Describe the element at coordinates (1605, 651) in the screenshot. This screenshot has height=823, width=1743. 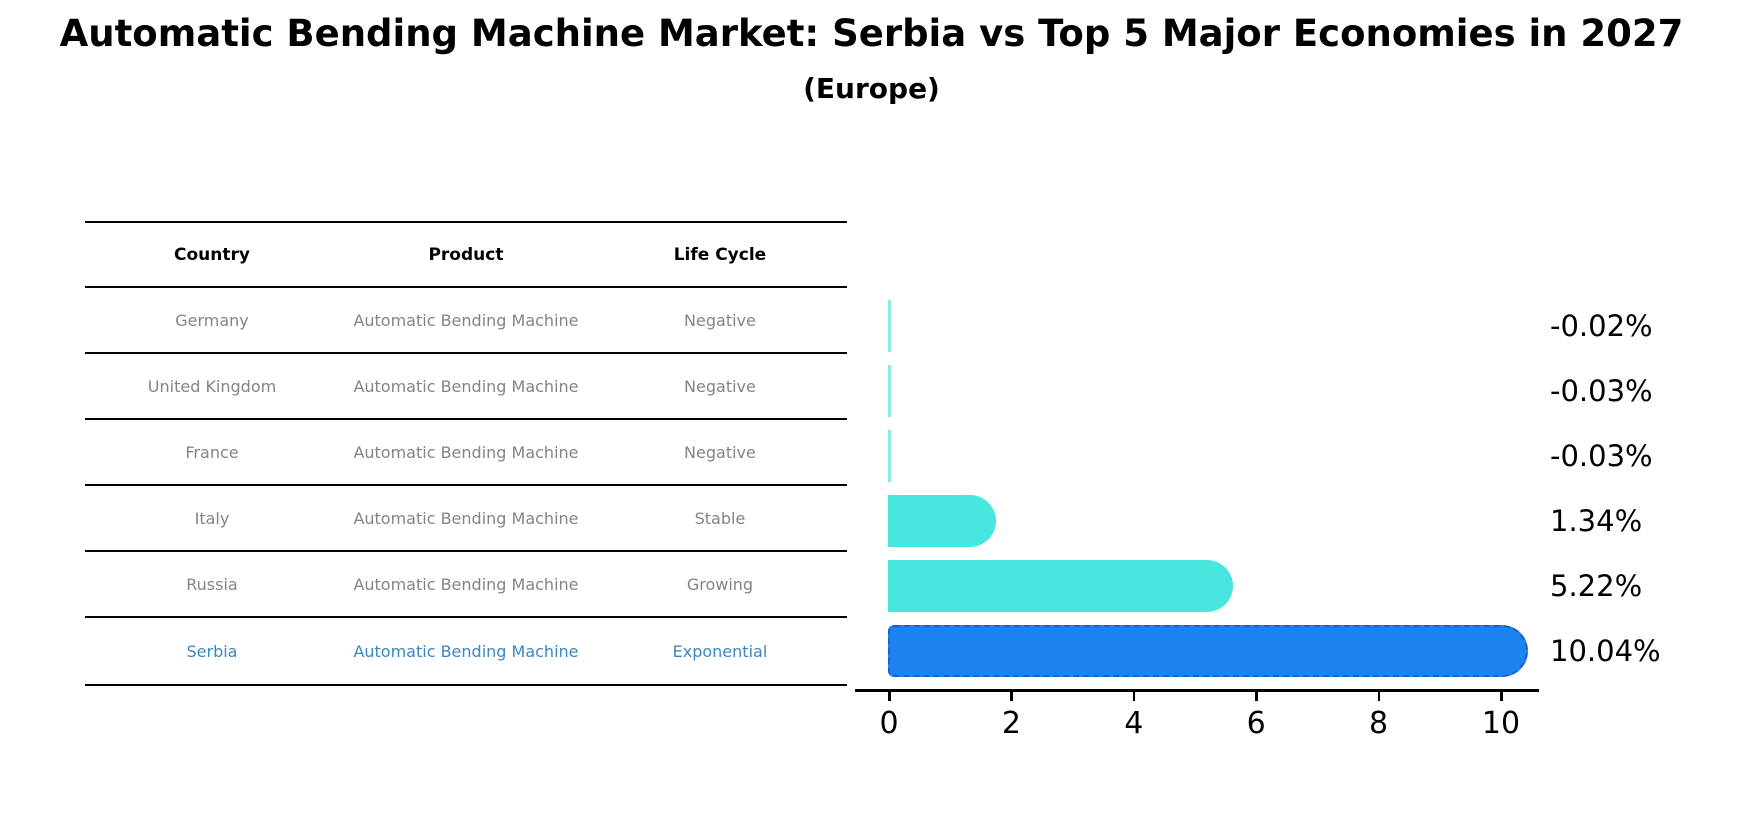
I see `value-label-serbia: 10.04%` at that location.